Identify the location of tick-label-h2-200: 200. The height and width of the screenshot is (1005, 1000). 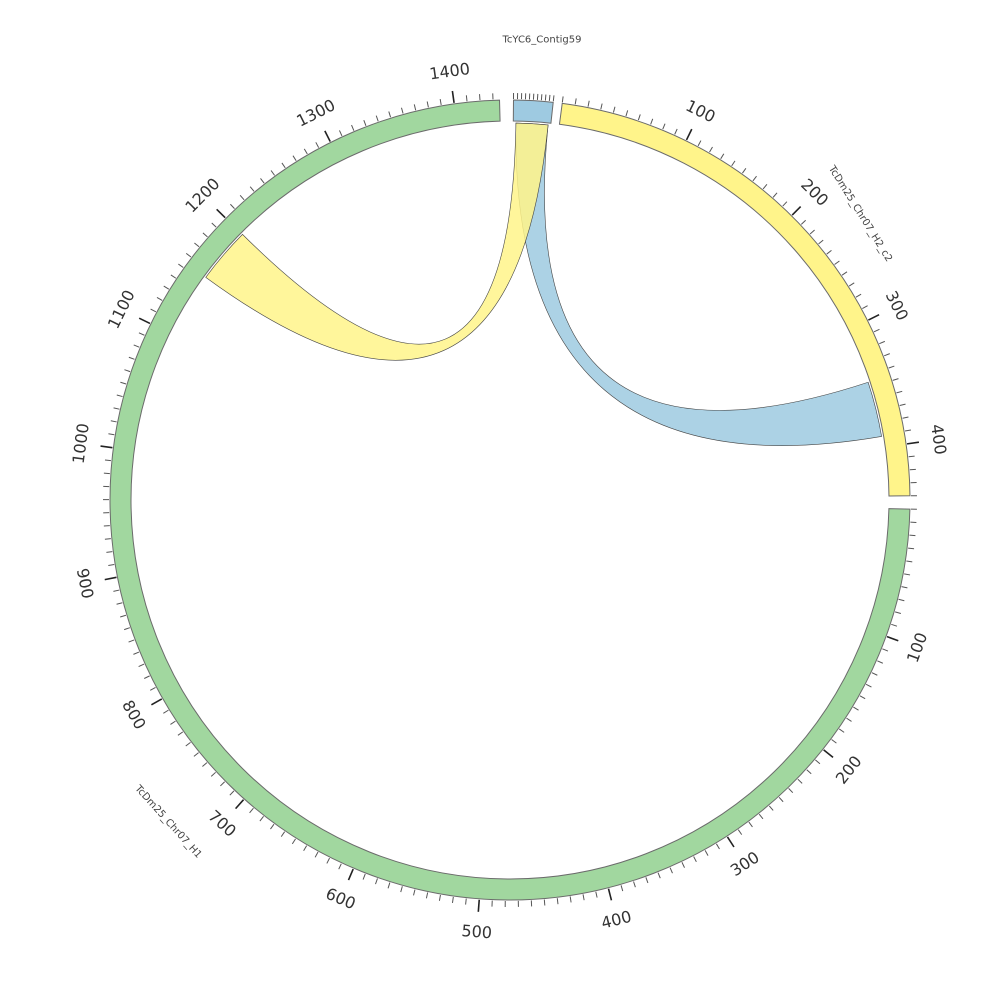
(814, 192).